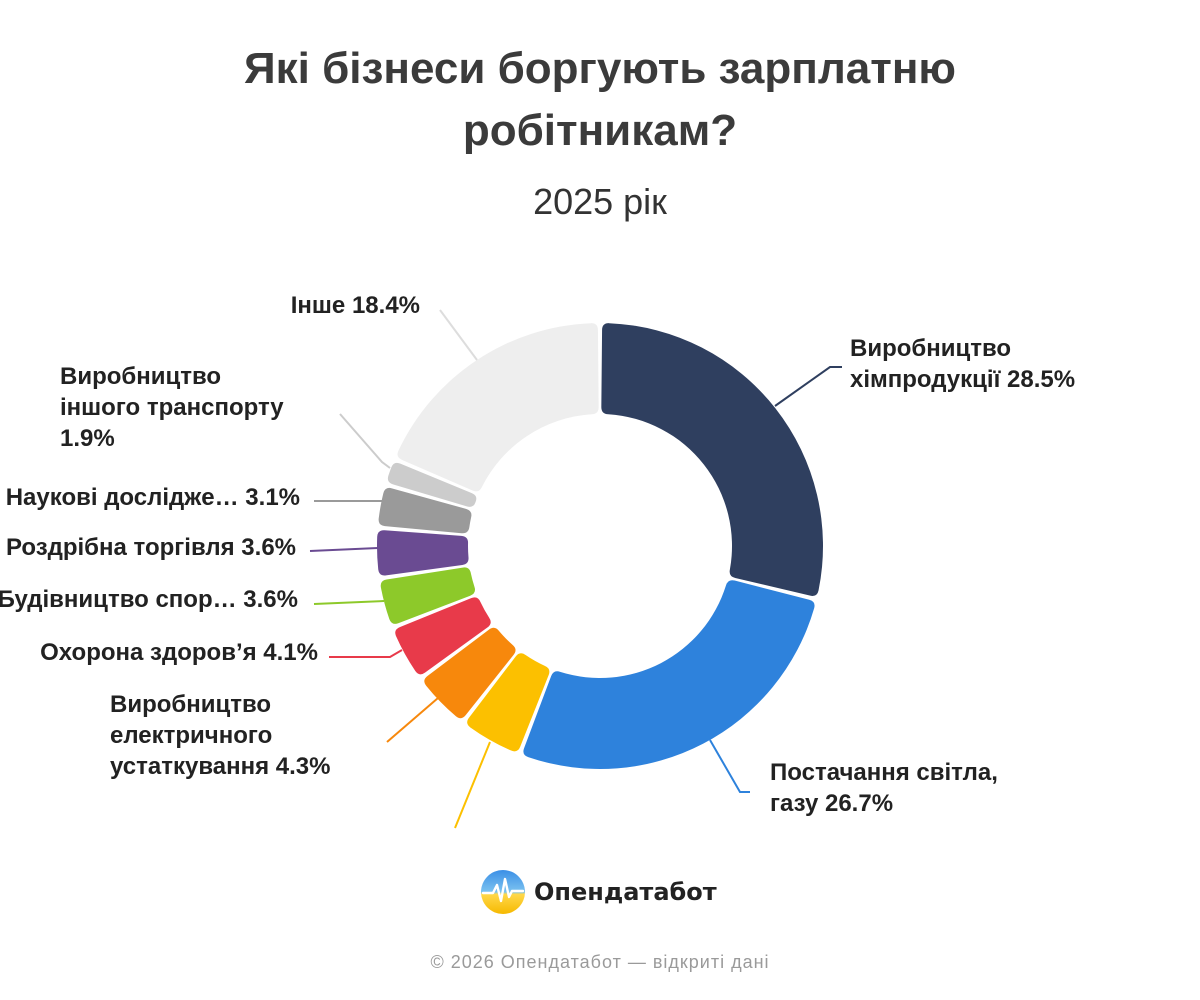 The width and height of the screenshot is (1200, 1000). Describe the element at coordinates (600, 68) in the screenshot. I see `chart-title-line-1: Які бізнеси боргують зарплатню` at that location.